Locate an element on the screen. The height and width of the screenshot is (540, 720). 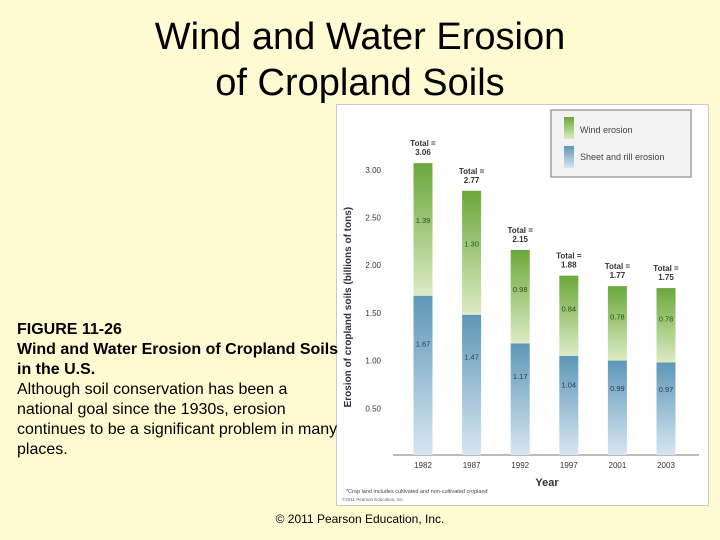
data-label-sheet-and-rill: 1.04 is located at coordinates (568, 385).